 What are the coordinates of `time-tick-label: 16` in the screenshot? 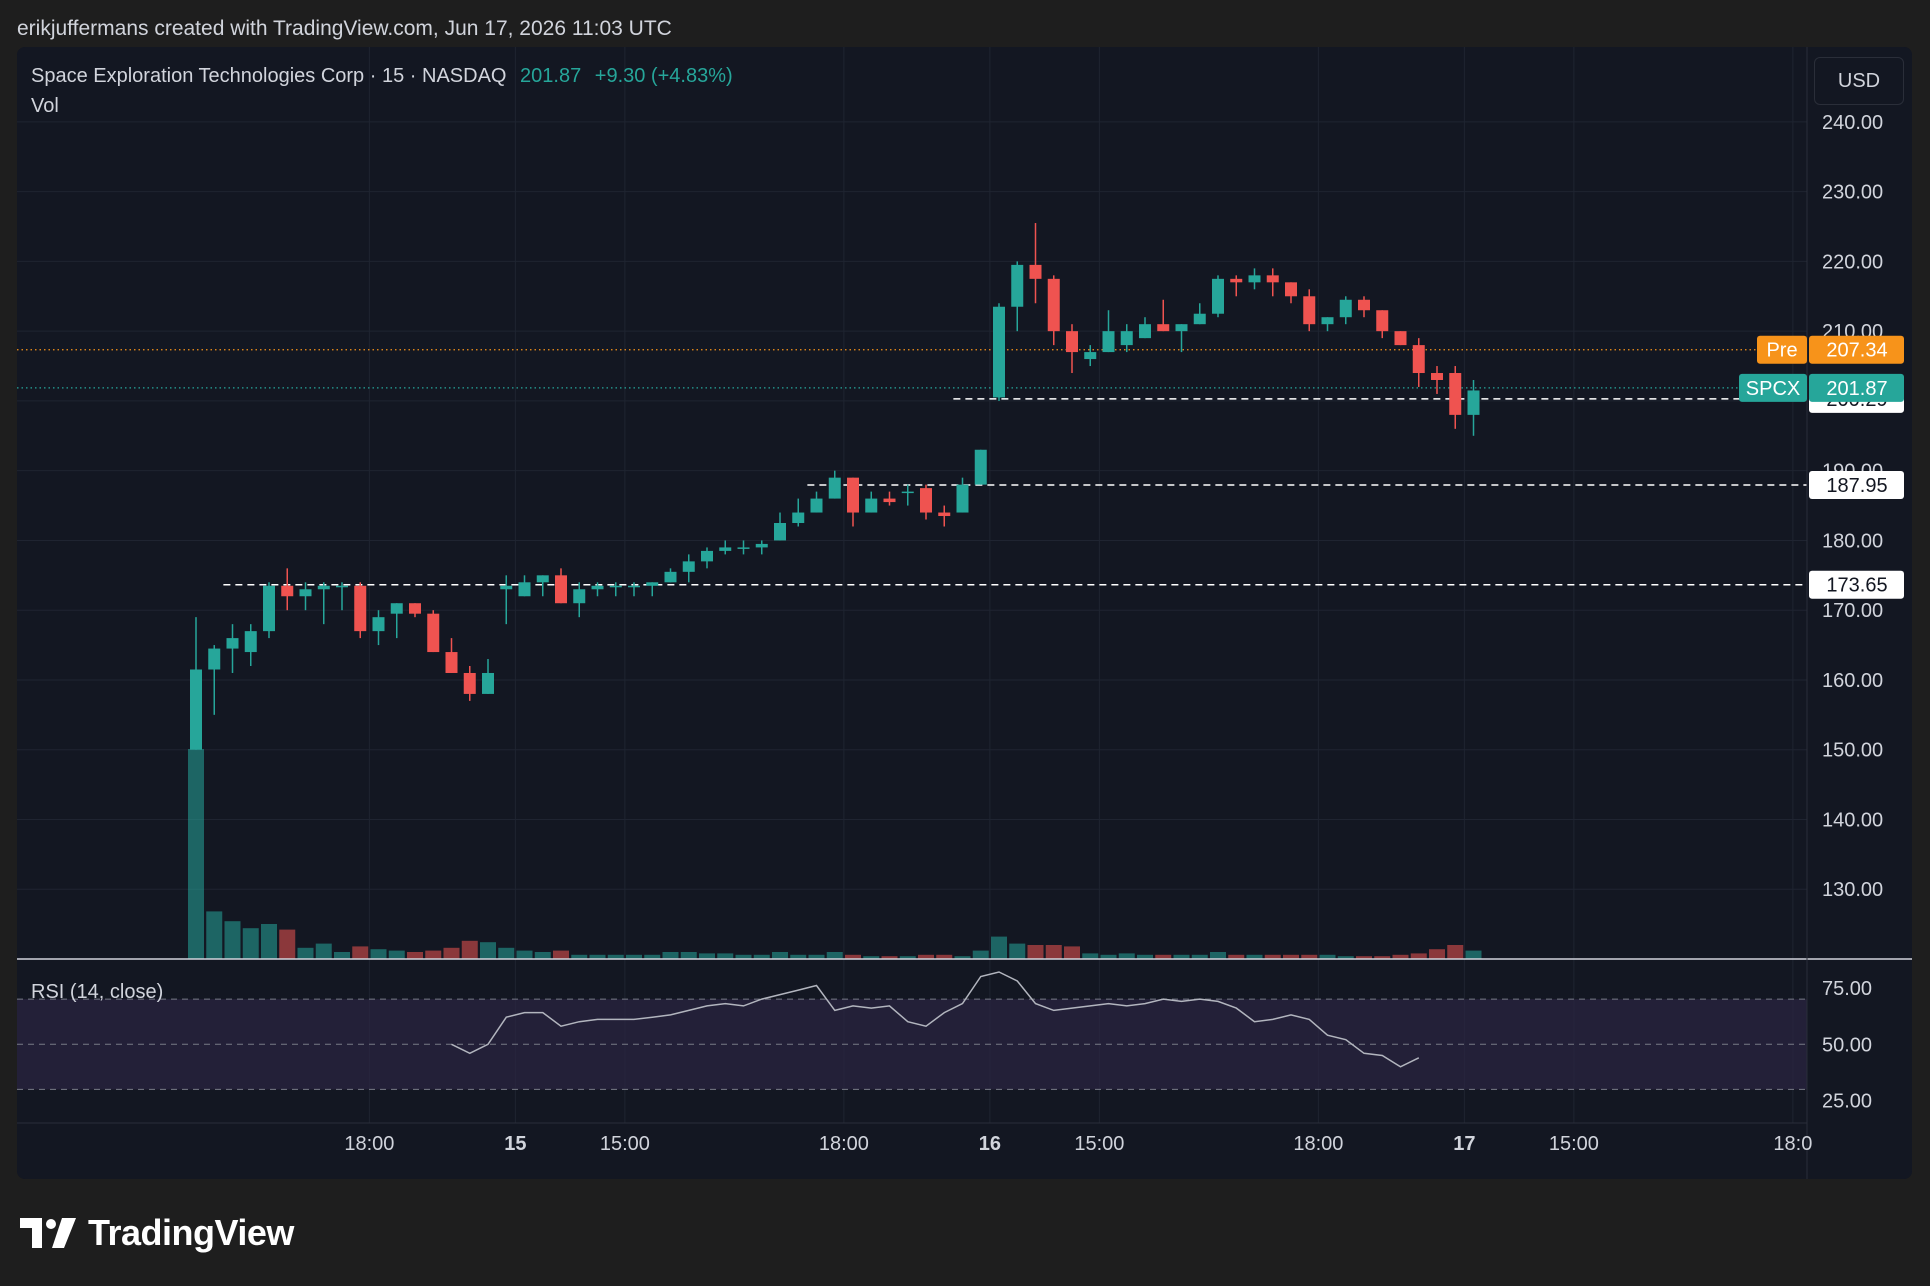 It's located at (990, 1144).